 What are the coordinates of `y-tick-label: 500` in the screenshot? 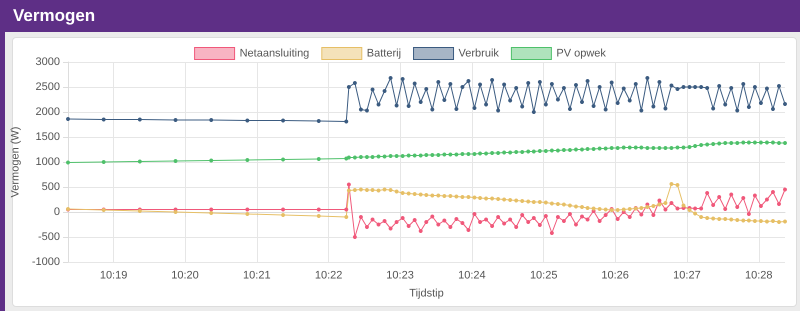 It's located at (51, 187).